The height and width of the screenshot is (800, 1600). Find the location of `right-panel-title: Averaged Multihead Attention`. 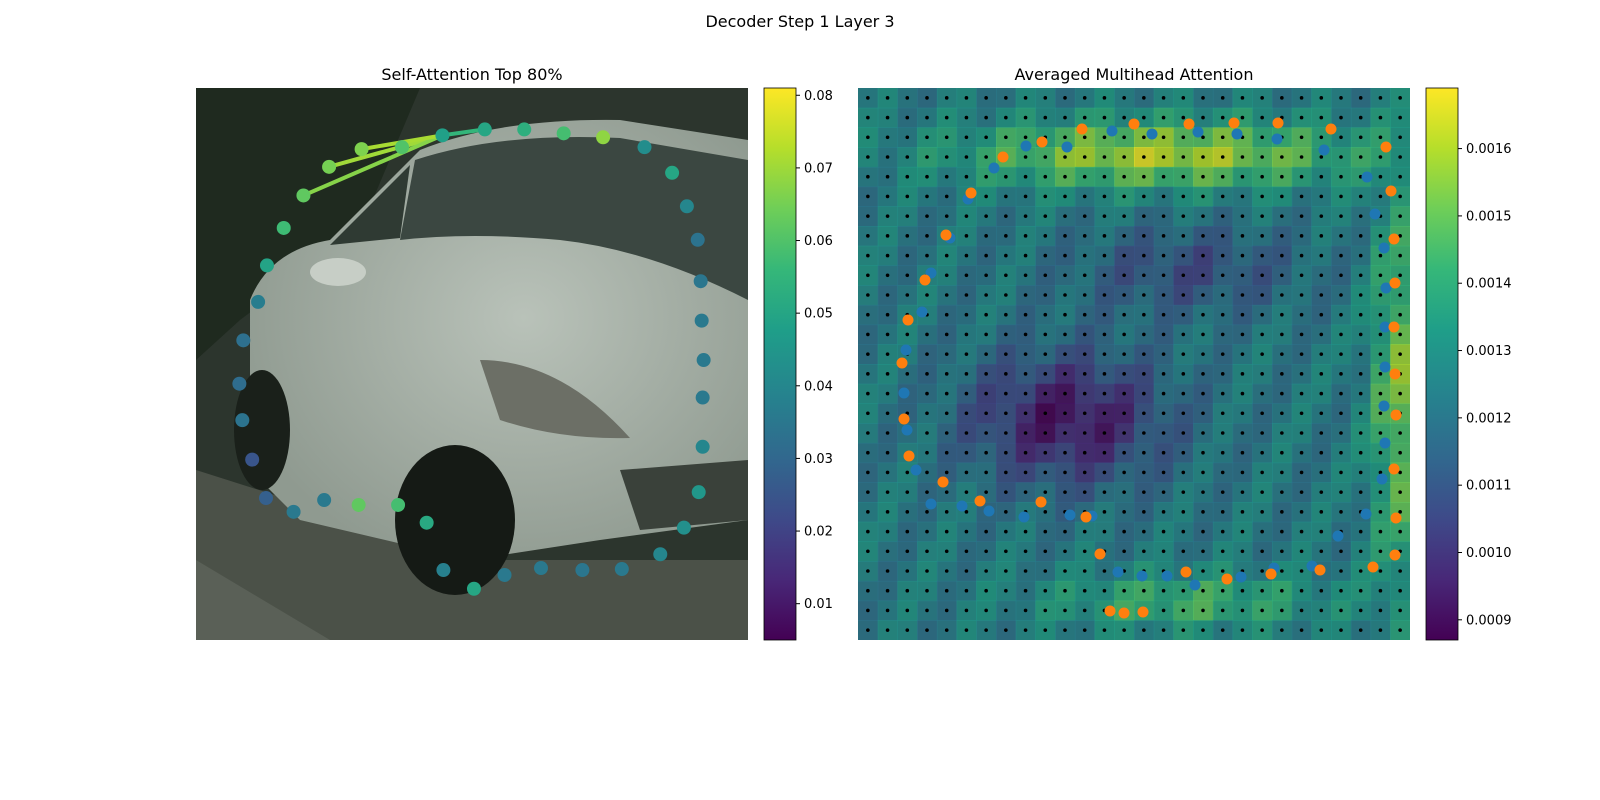

right-panel-title: Averaged Multihead Attention is located at coordinates (1134, 74).